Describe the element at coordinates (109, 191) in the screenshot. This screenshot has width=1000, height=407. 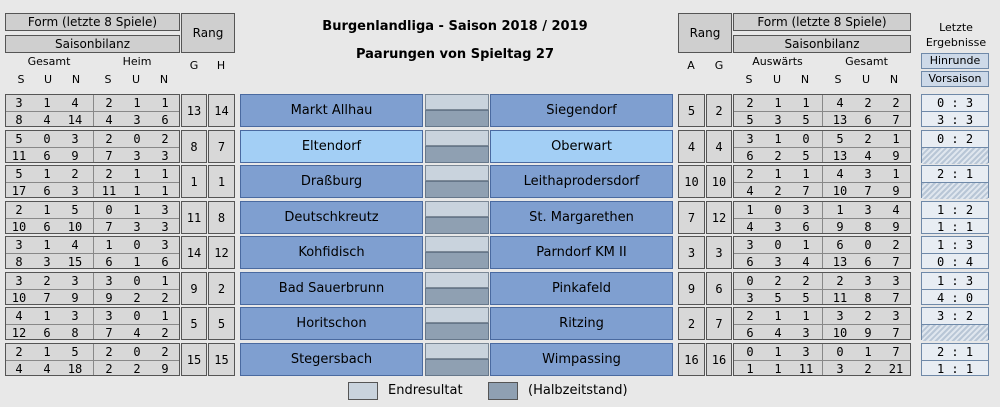
I see `home-bilanz-value: 11` at that location.